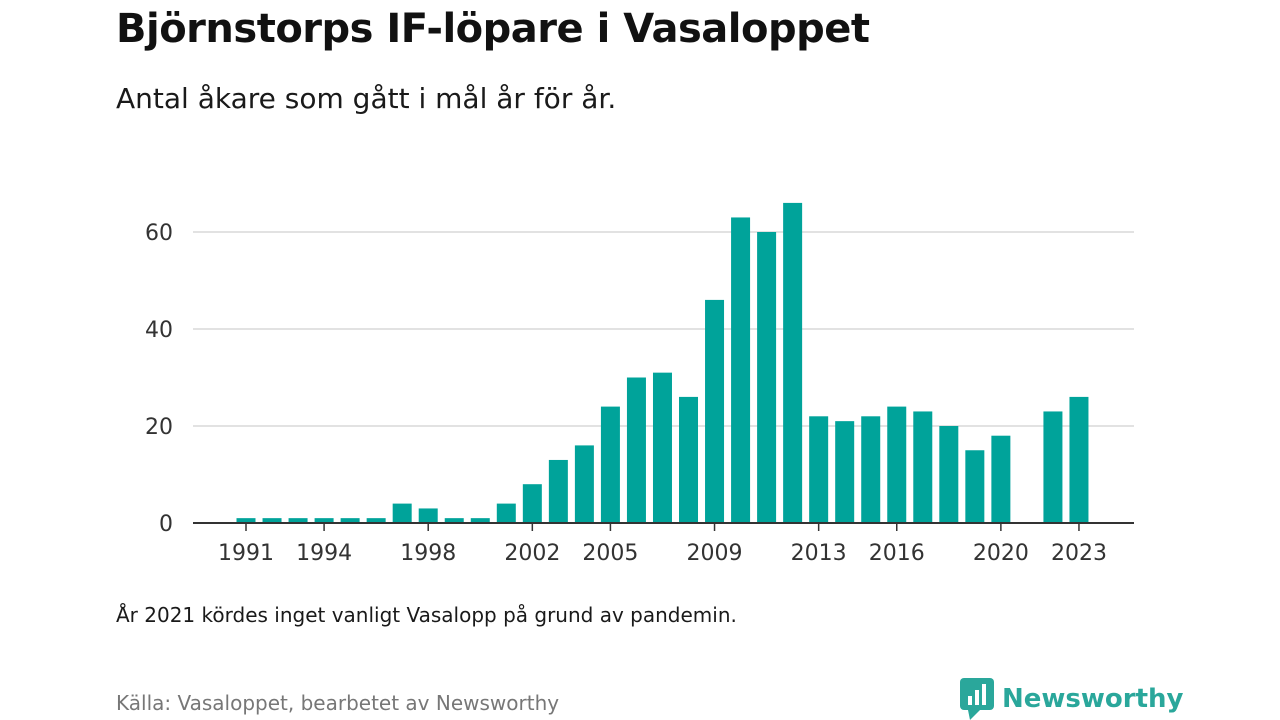 This screenshot has height=720, width=1280. Describe the element at coordinates (1093, 699) in the screenshot. I see `brand-name: Newsworthy` at that location.